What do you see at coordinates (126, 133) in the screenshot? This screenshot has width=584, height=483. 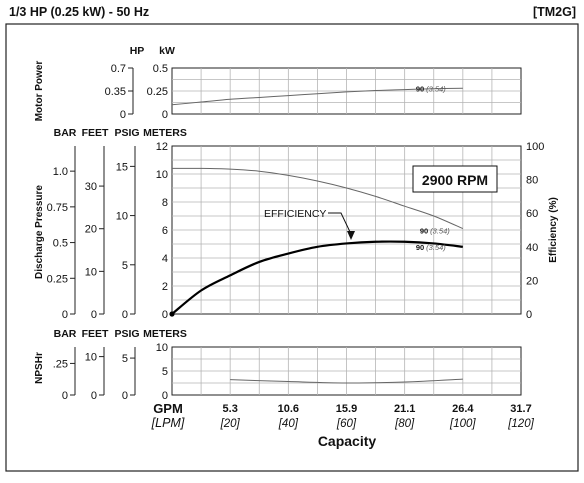 I see `psig-axis-label: PSIG` at bounding box center [126, 133].